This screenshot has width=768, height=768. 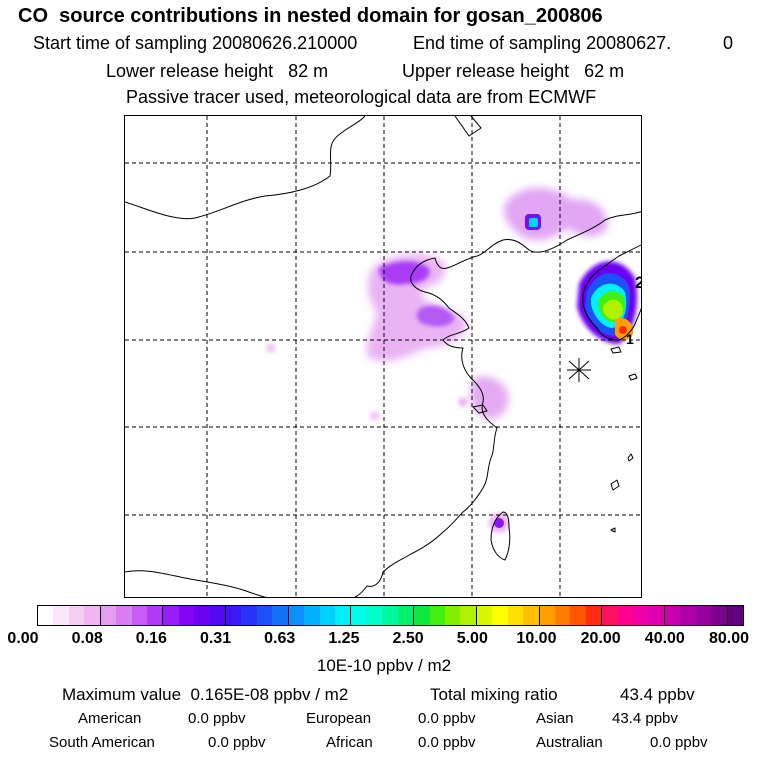 I want to click on american-value: 0.0 ppbv, so click(x=217, y=718).